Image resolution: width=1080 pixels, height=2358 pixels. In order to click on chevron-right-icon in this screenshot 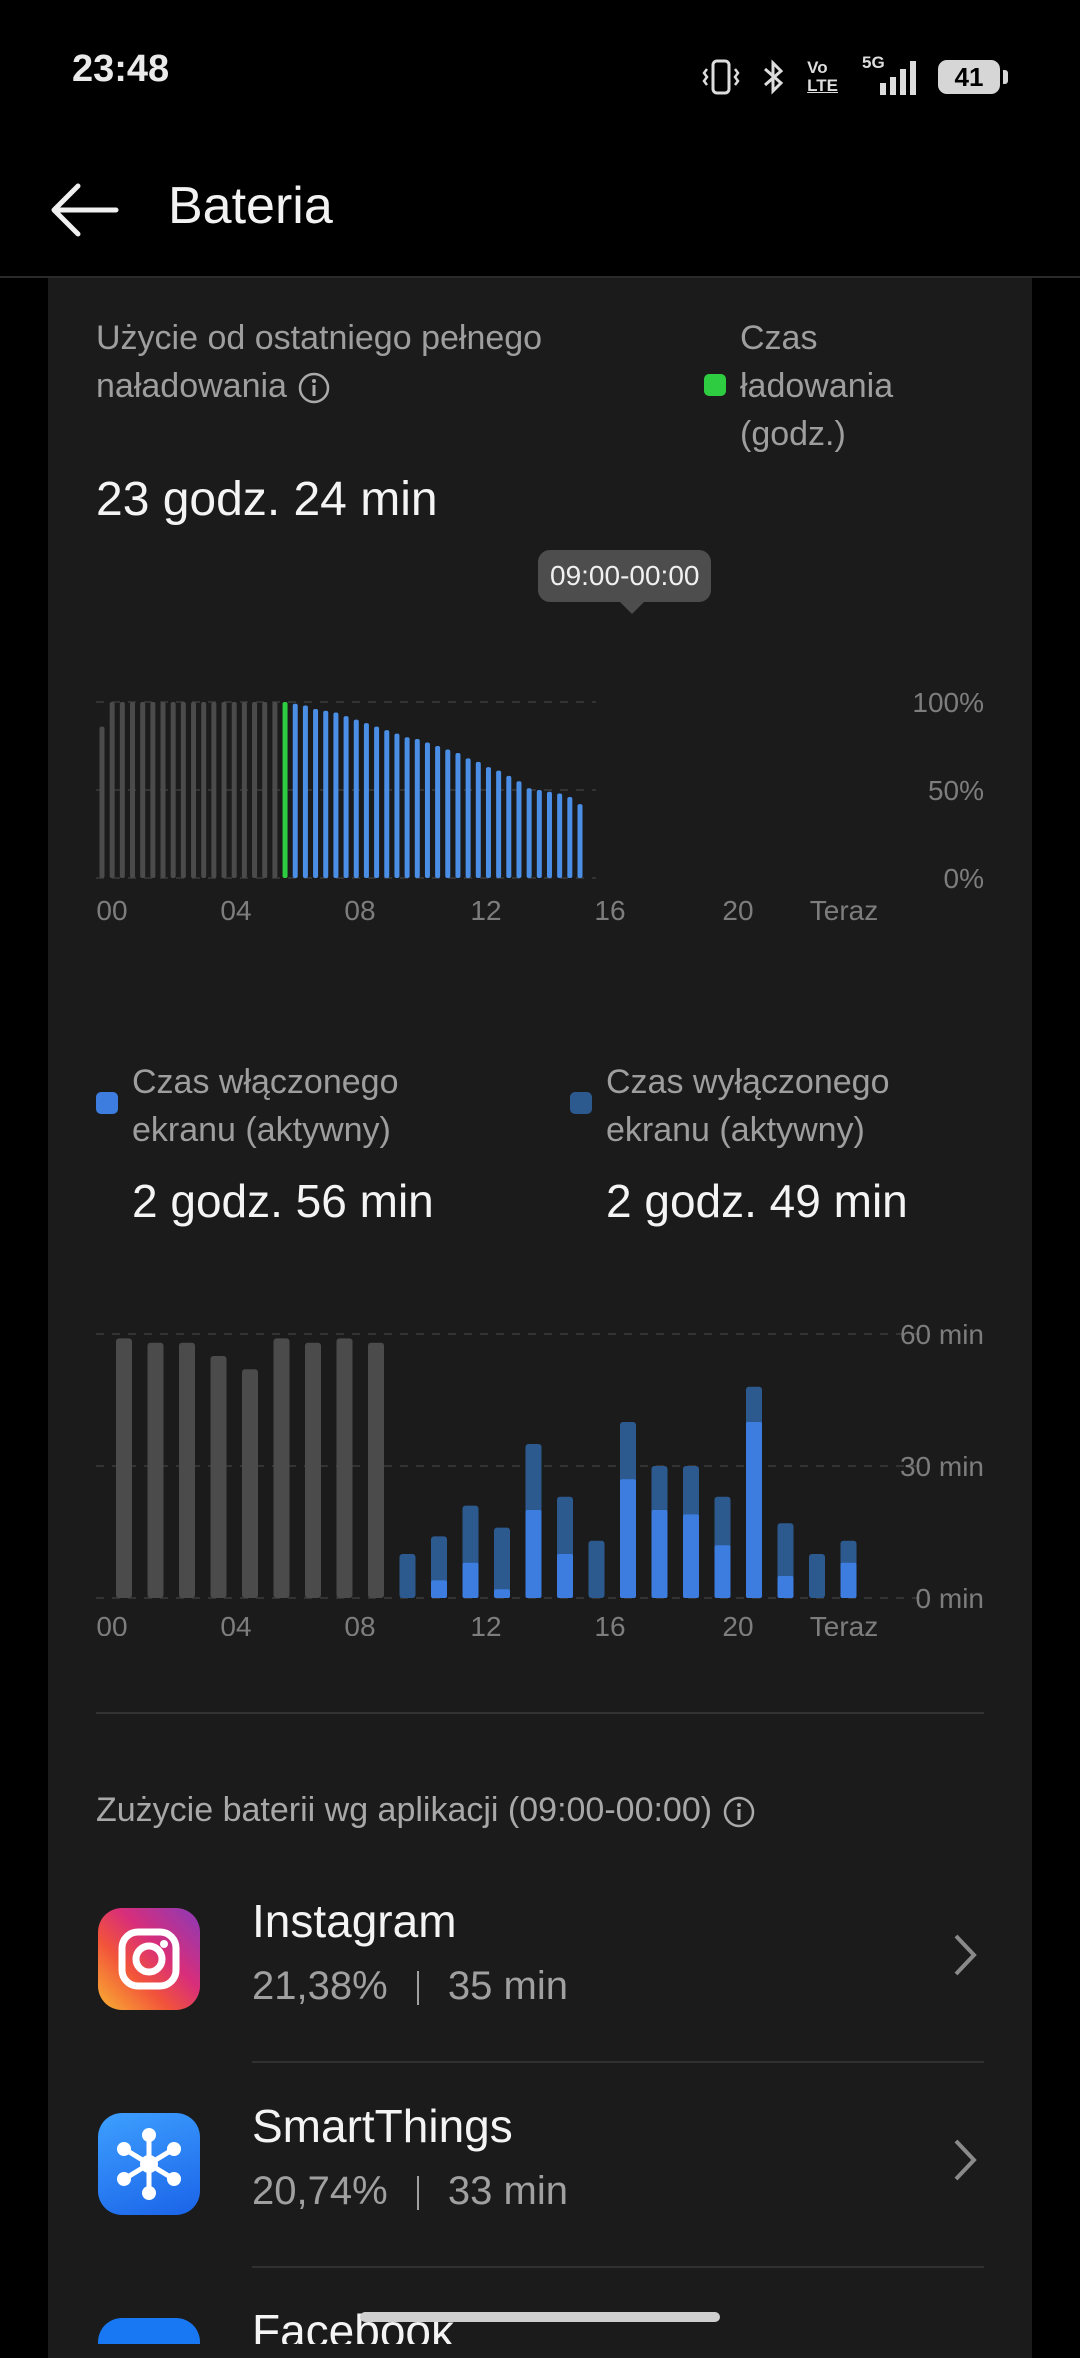, I will do `click(965, 2160)`.